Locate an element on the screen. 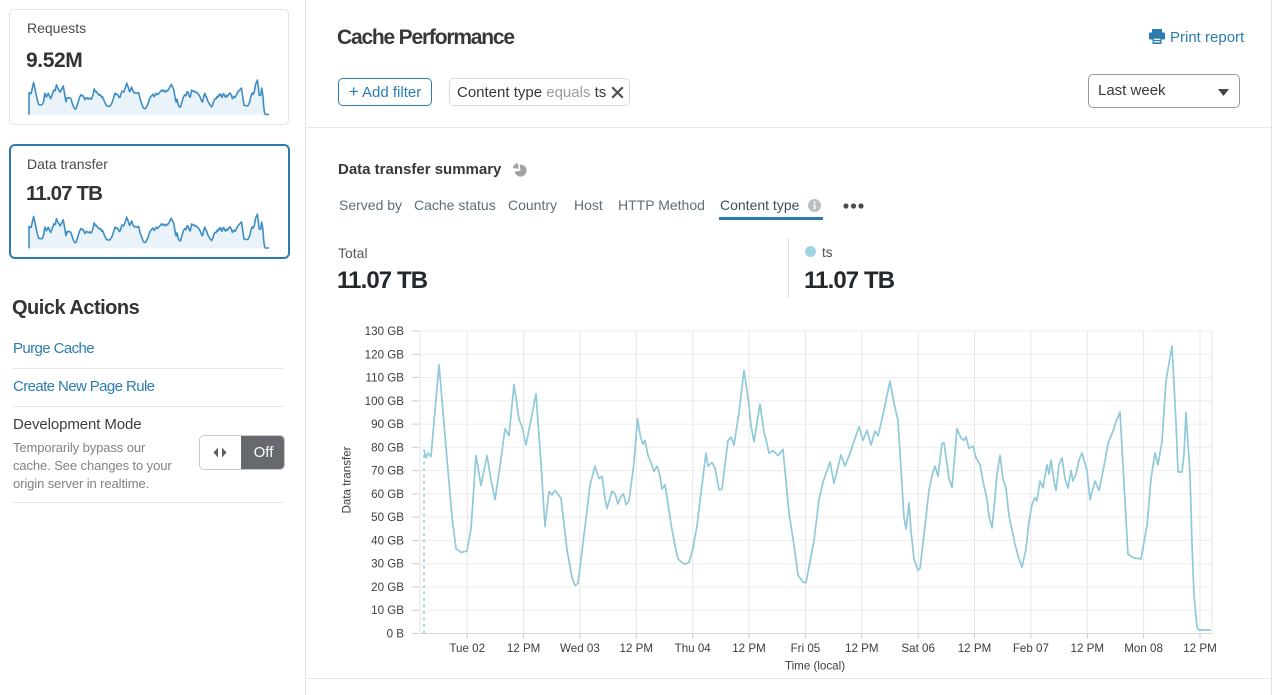 Image resolution: width=1285 pixels, height=695 pixels. svg-text: Sat 06 is located at coordinates (918, 648).